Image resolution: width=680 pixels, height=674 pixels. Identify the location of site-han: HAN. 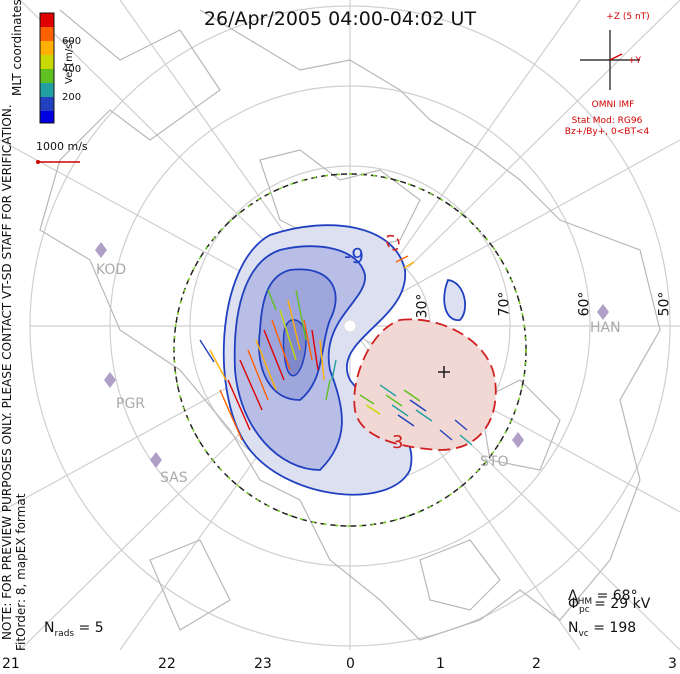
(605, 328).